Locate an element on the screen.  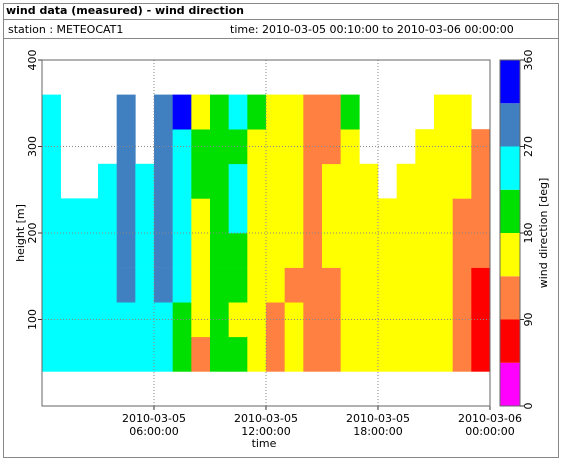
y-label: height [m] is located at coordinates (20, 233).